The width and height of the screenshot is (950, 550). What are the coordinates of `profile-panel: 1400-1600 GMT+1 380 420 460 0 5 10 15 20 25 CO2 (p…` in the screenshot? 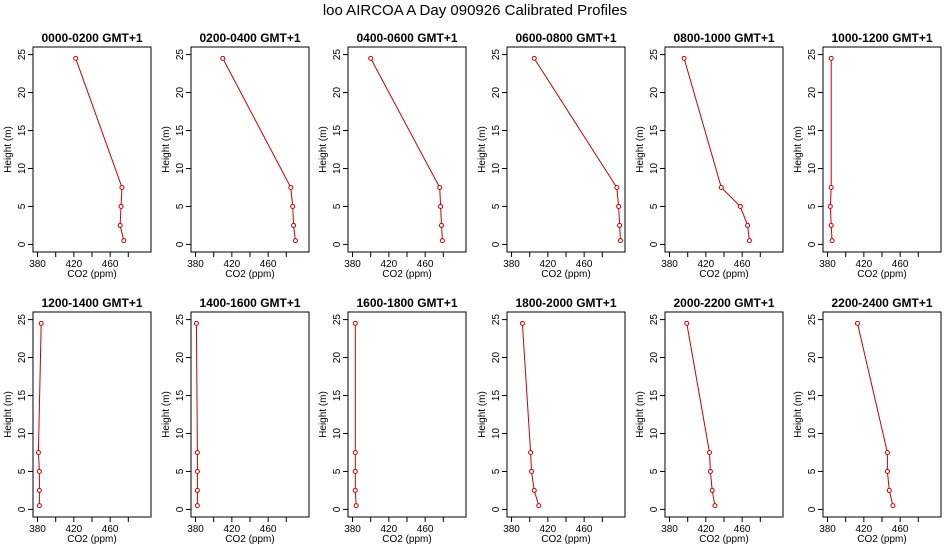 It's located at (235, 420).